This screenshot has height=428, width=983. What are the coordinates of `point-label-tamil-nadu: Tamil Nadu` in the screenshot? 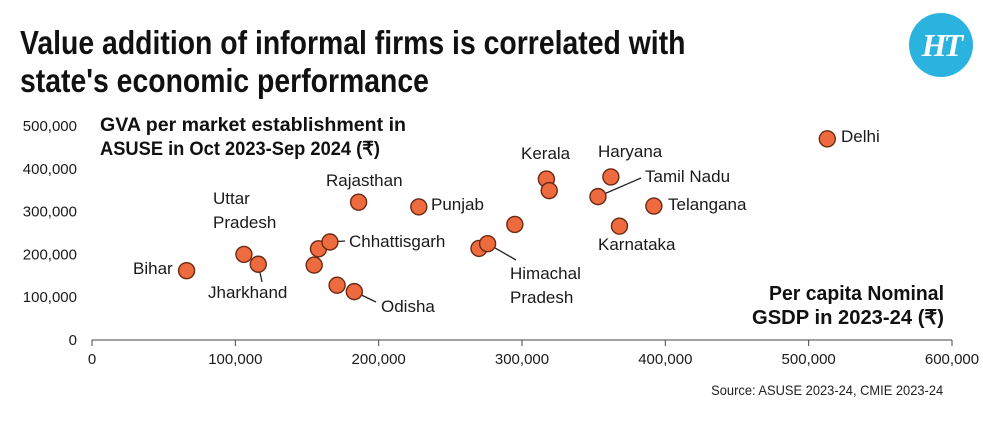 It's located at (687, 176).